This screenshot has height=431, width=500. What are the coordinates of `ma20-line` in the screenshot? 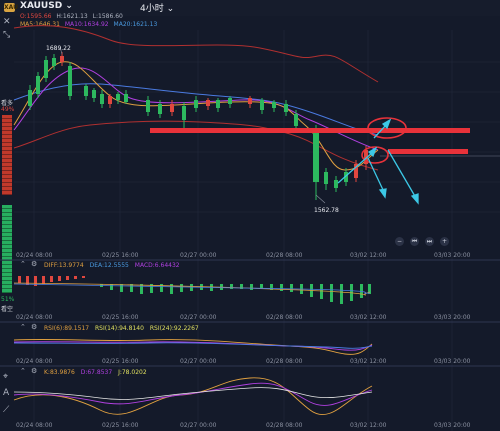 It's located at (196, 109).